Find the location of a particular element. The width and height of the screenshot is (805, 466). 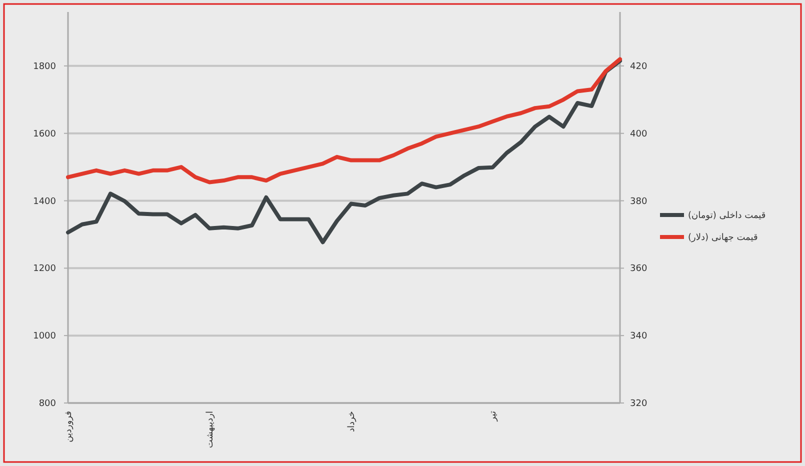

legend-label: قیمت داخلی (تومان) is located at coordinates (727, 216).